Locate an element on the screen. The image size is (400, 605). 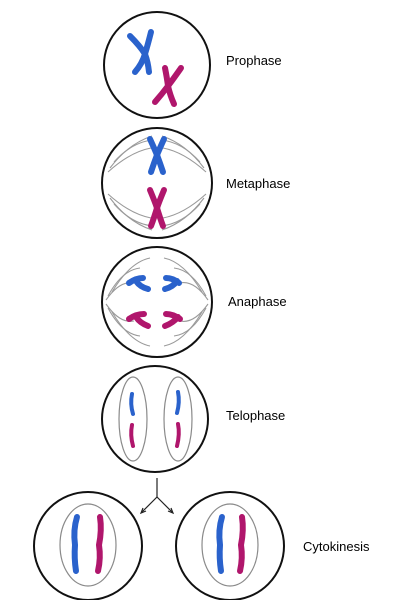
anaphase-cell-membrane is located at coordinates (157, 302).